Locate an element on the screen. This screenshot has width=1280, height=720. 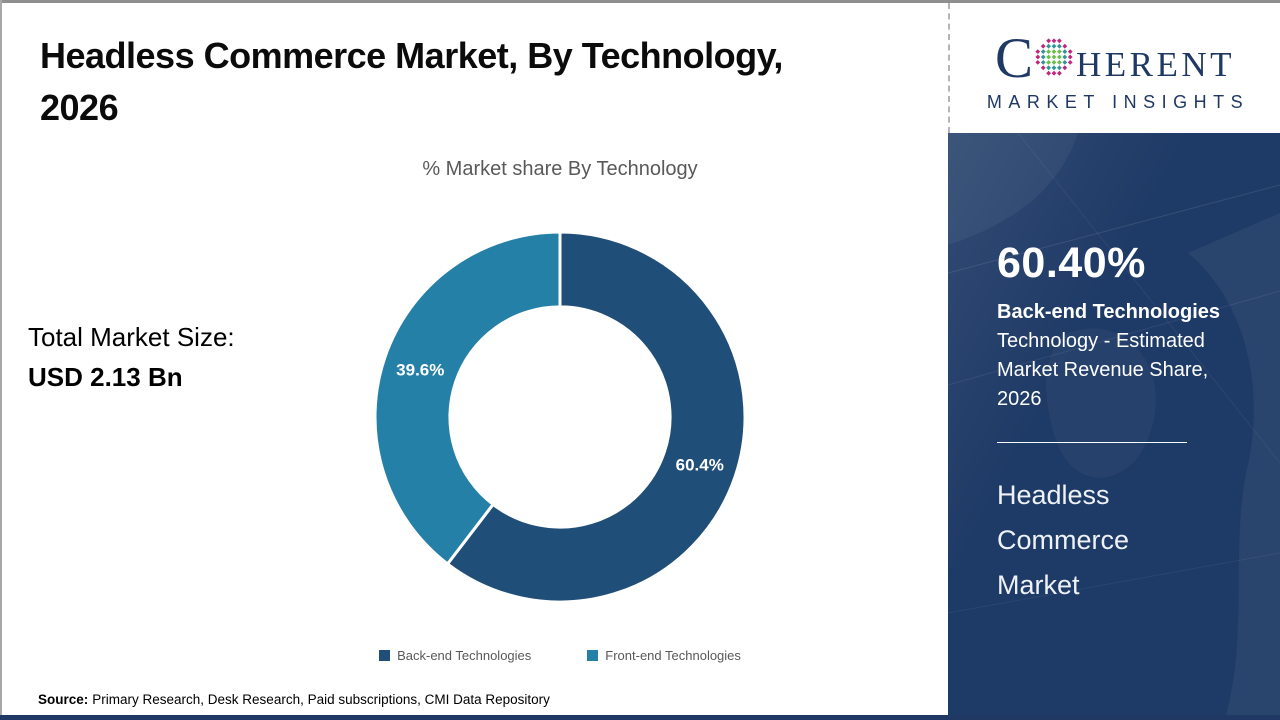
logo-panel: C HERENT MARKET INSIGHTS is located at coordinates (1114, 68).